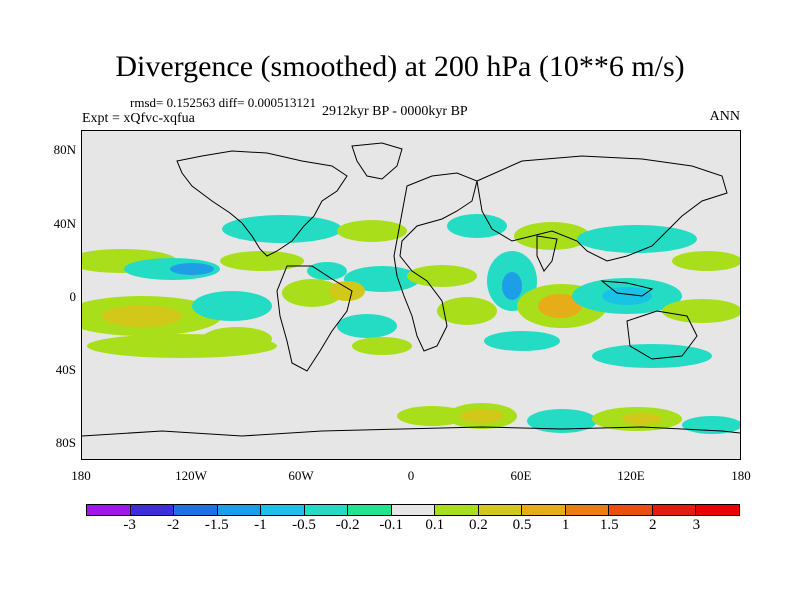 The width and height of the screenshot is (800, 600). What do you see at coordinates (653, 525) in the screenshot?
I see `colorbar-tick-label: 2` at bounding box center [653, 525].